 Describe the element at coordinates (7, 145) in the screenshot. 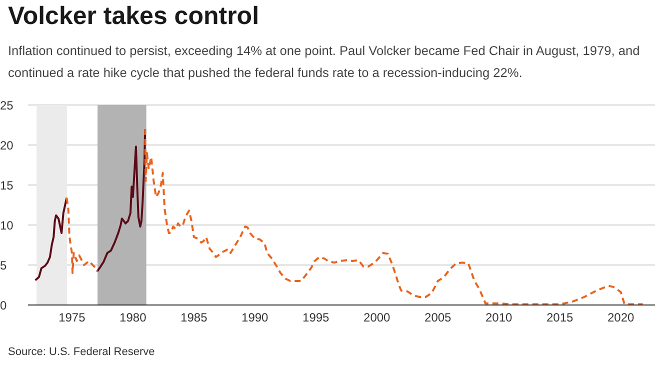

I see `y-tick-label: 20` at that location.